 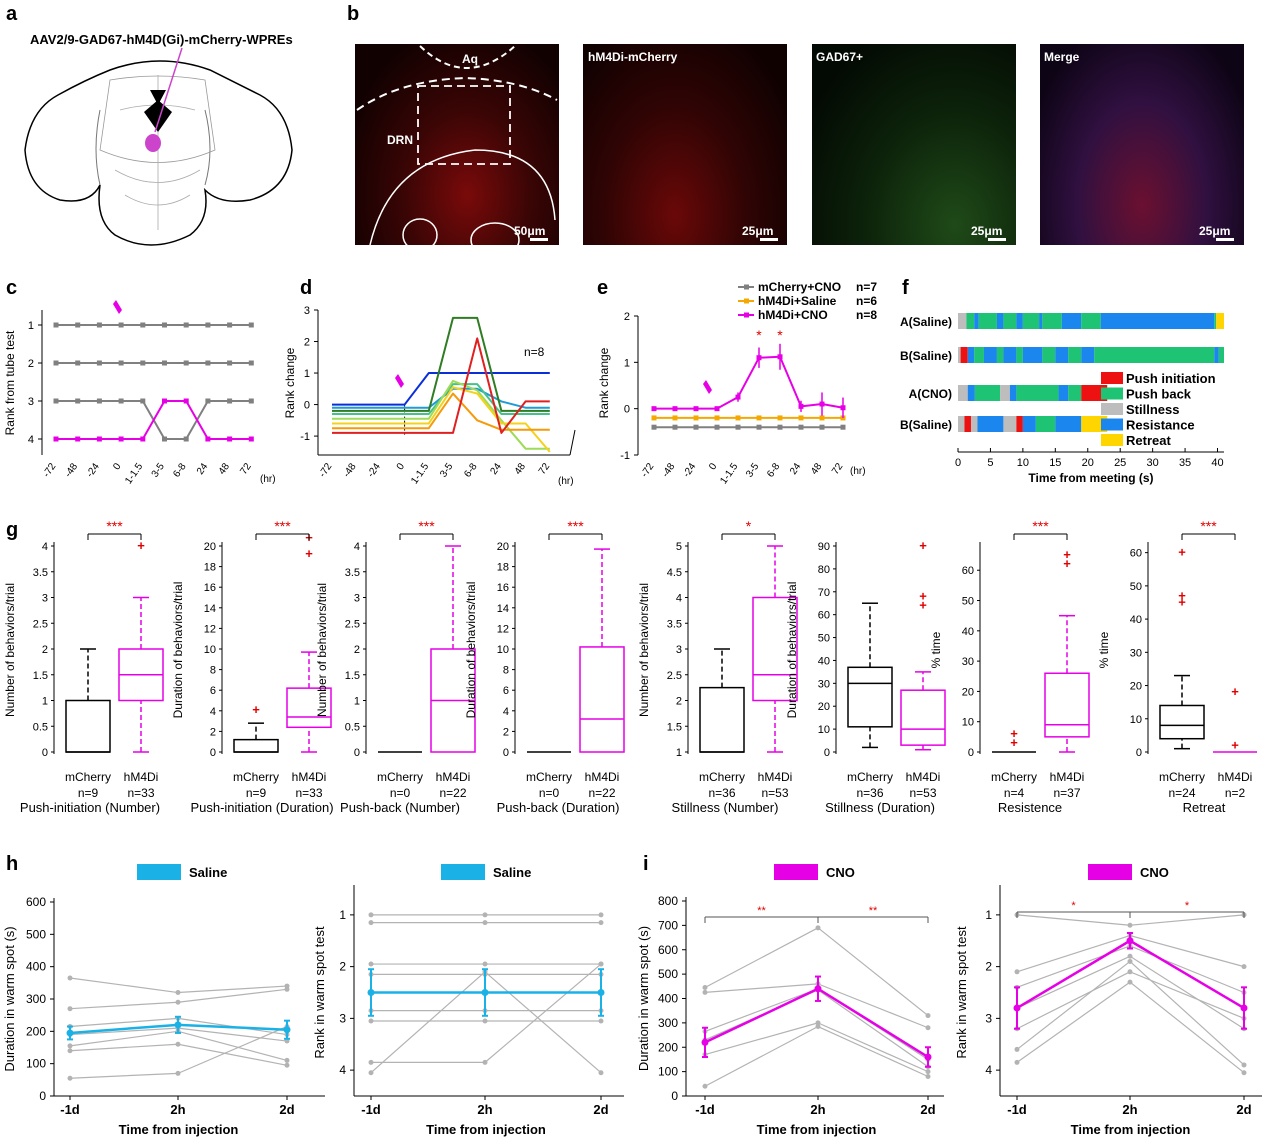 I want to click on x-tick-label: 1-1.5, so click(x=729, y=473).